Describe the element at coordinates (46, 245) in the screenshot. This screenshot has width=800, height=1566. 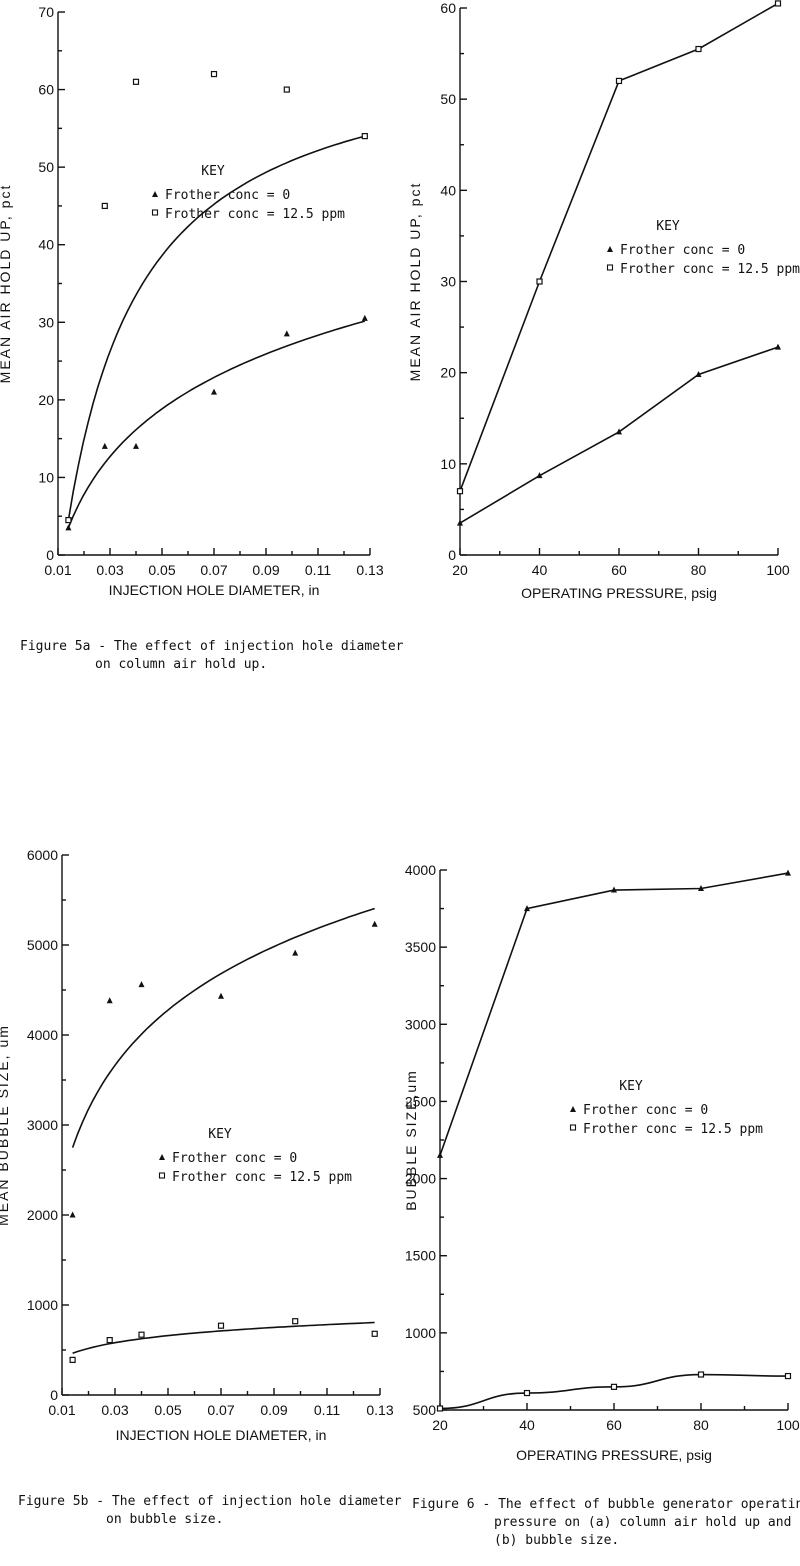
I see `y-tick-label: 40` at that location.